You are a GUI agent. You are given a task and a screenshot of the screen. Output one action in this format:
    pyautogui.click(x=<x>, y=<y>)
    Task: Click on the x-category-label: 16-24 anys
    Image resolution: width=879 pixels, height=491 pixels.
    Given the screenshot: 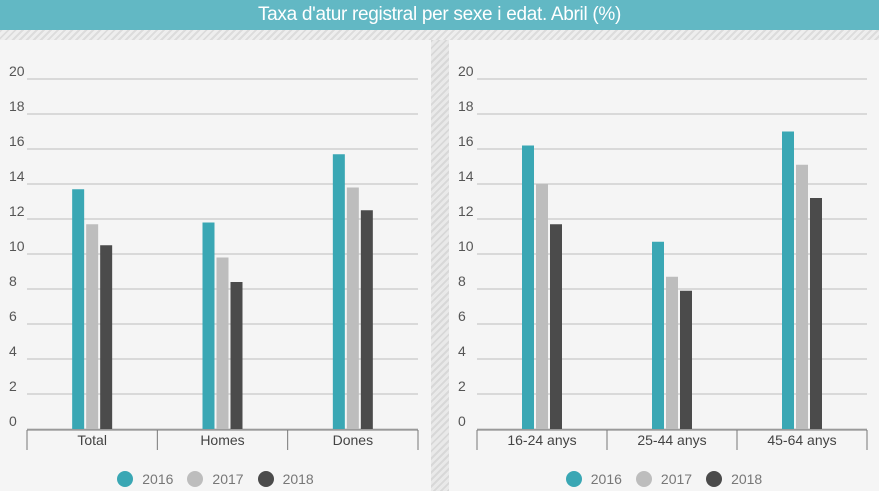 What is the action you would take?
    pyautogui.click(x=541, y=440)
    